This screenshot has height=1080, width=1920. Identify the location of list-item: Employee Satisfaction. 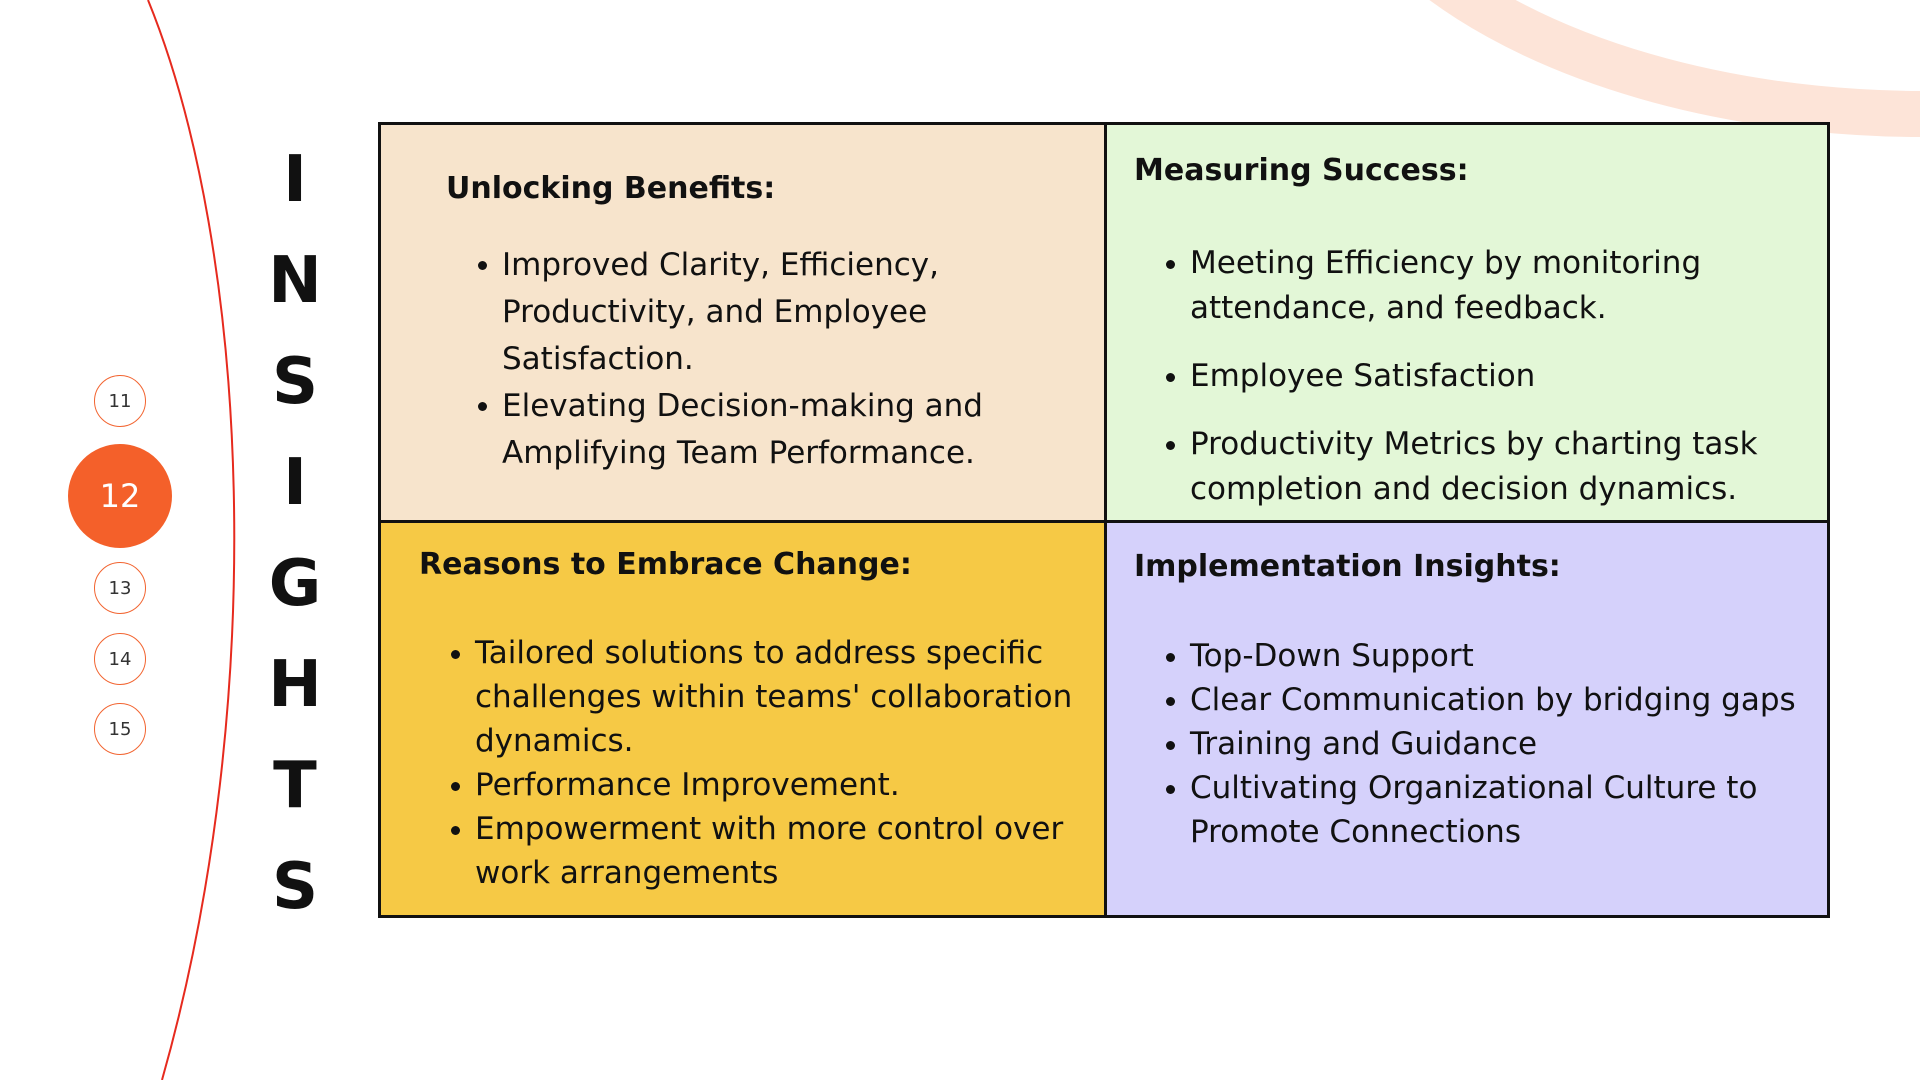
(1493, 376).